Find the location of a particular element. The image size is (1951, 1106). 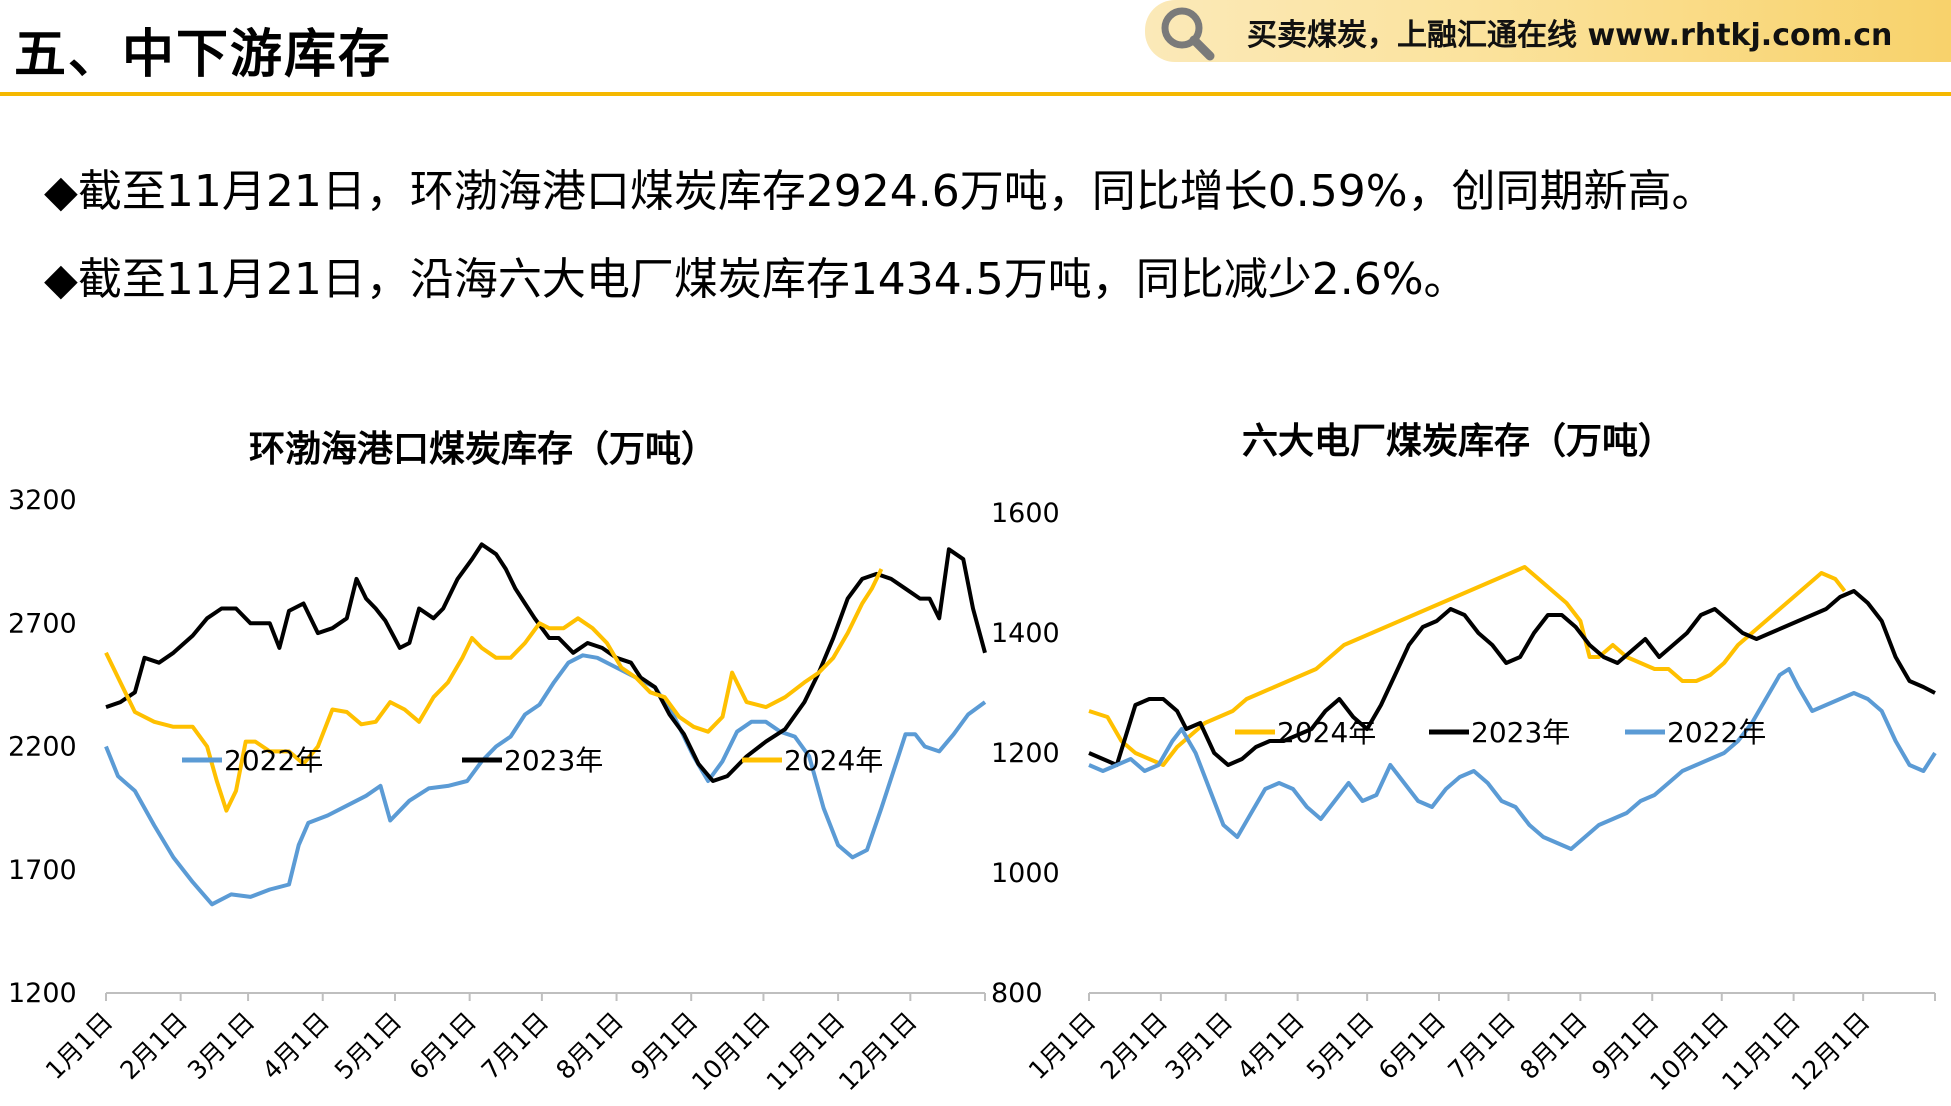

y-tick-label: 1700 is located at coordinates (42, 870).